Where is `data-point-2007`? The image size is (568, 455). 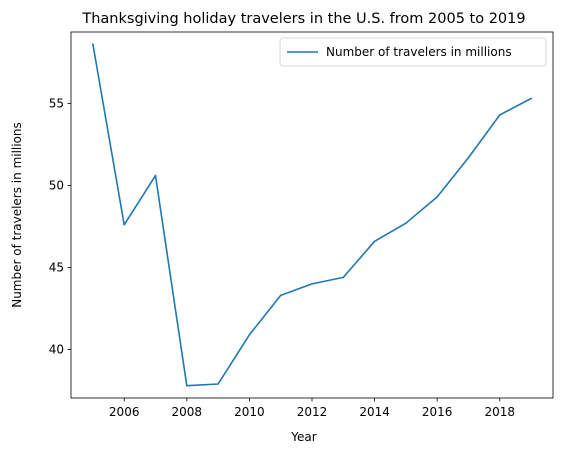 data-point-2007 is located at coordinates (155, 175).